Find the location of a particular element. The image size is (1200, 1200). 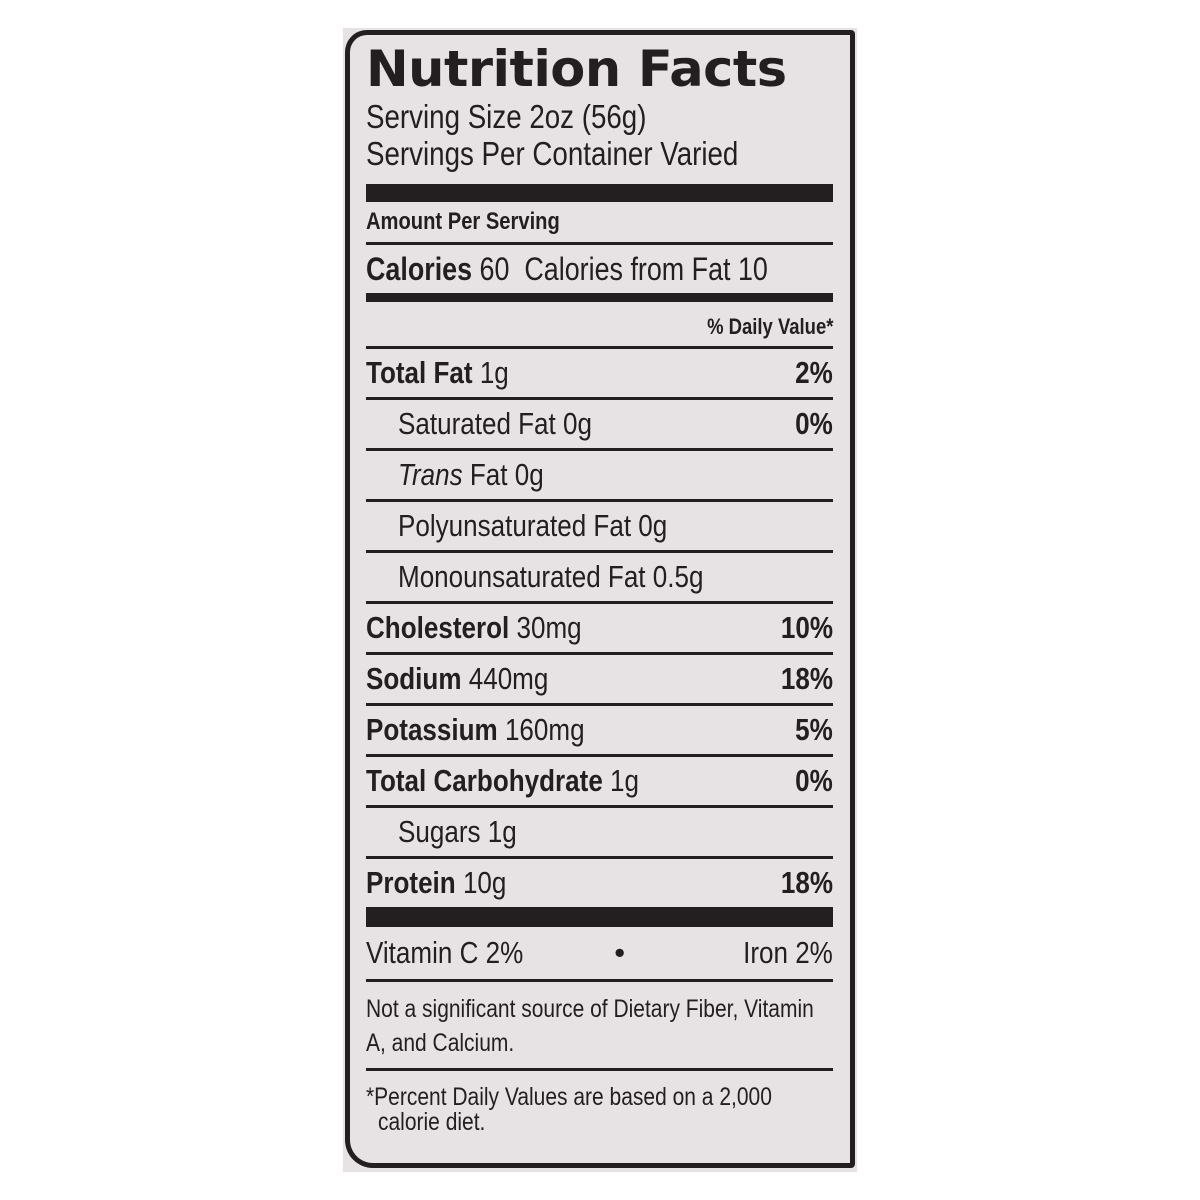

nutrient-row: Sugars 1g is located at coordinates (599, 832).